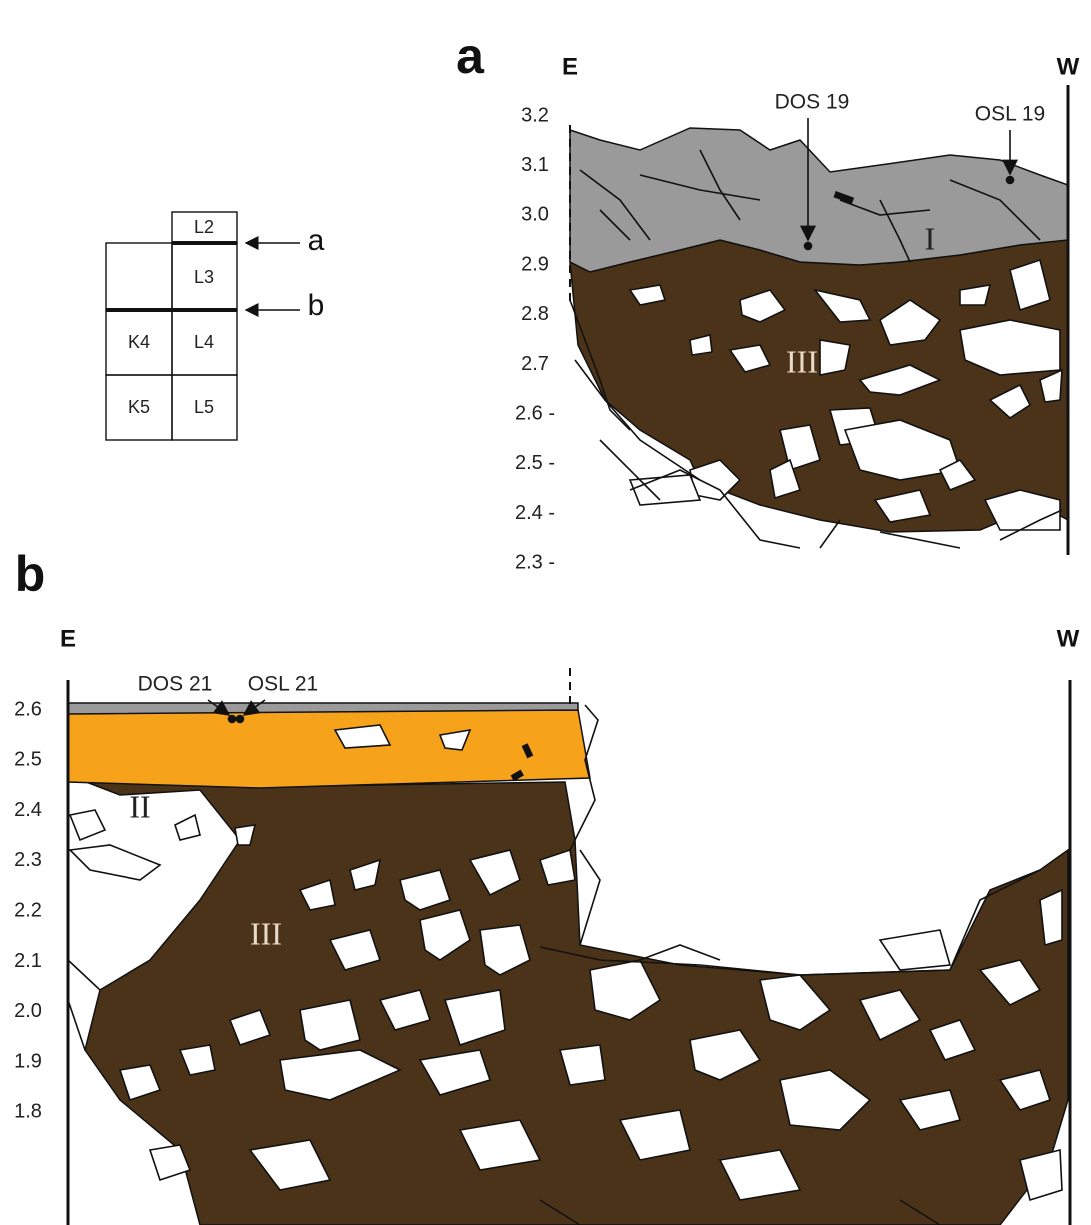 Image resolution: width=1091 pixels, height=1225 pixels. What do you see at coordinates (535, 314) in the screenshot?
I see `scale-label: 2.8` at bounding box center [535, 314].